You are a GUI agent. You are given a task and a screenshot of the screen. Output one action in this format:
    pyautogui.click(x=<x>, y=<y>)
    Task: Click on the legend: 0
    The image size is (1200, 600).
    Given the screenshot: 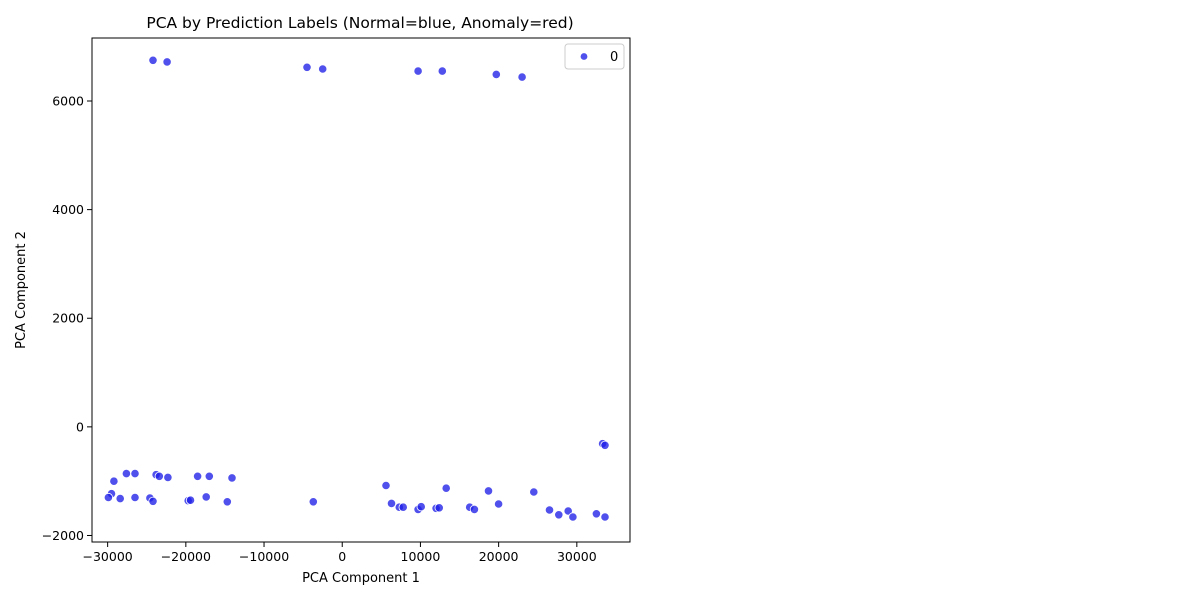 What is the action you would take?
    pyautogui.click(x=594, y=56)
    